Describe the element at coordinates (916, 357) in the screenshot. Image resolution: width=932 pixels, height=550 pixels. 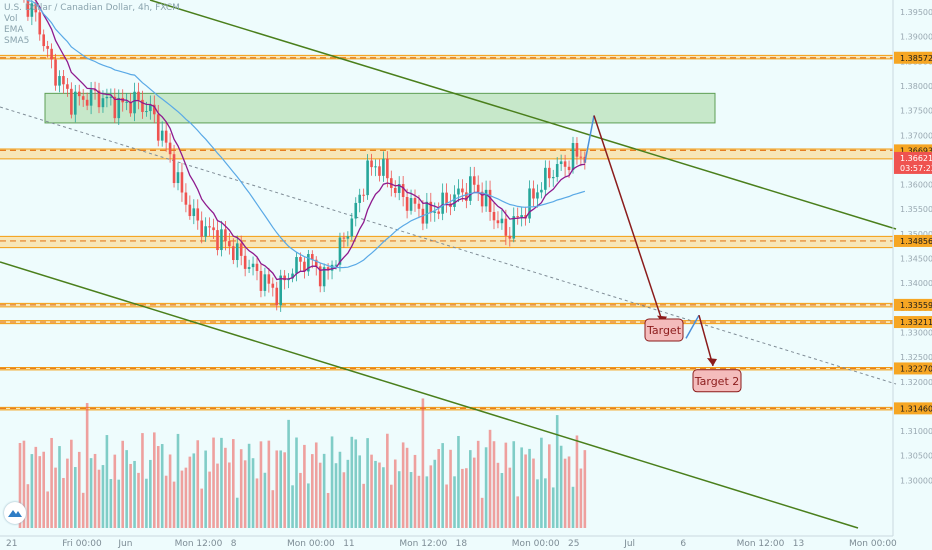
I see `price-tick-label: 1.32500` at that location.